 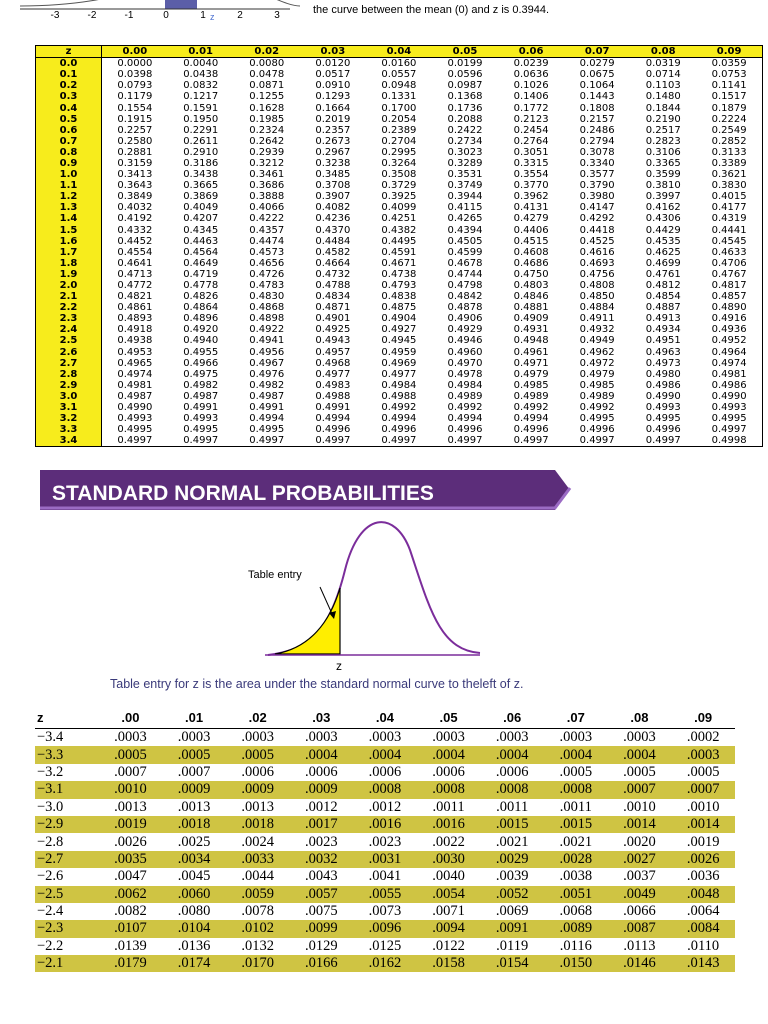 What do you see at coordinates (703, 911) in the screenshot?
I see `value-cell: .0064` at bounding box center [703, 911].